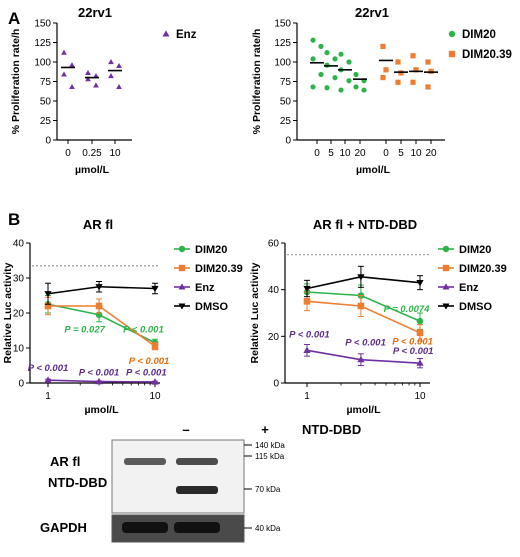 This screenshot has height=557, width=520. Describe the element at coordinates (483, 269) in the screenshot. I see `b-right-legend-label: DIM20.39` at that location.